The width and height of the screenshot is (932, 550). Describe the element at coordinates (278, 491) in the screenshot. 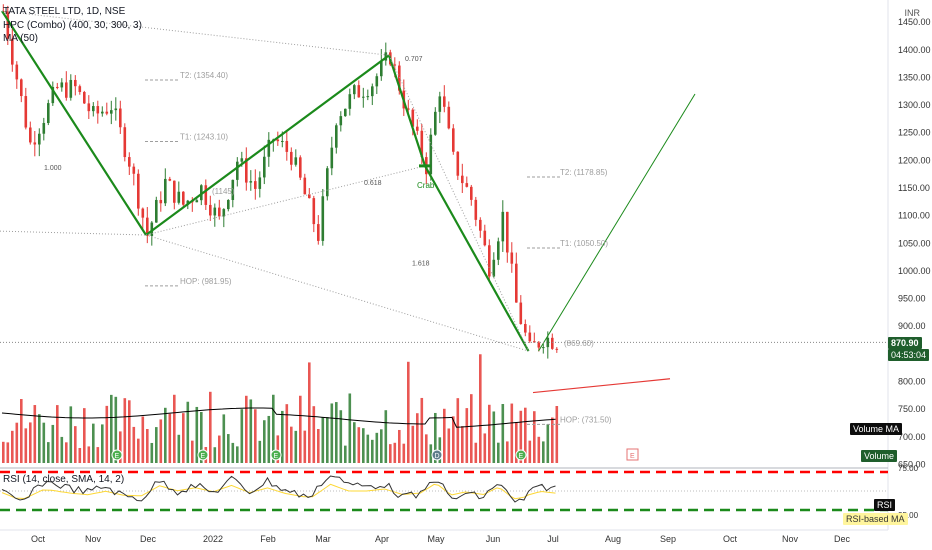

I see `rsi-ma-line` at that location.